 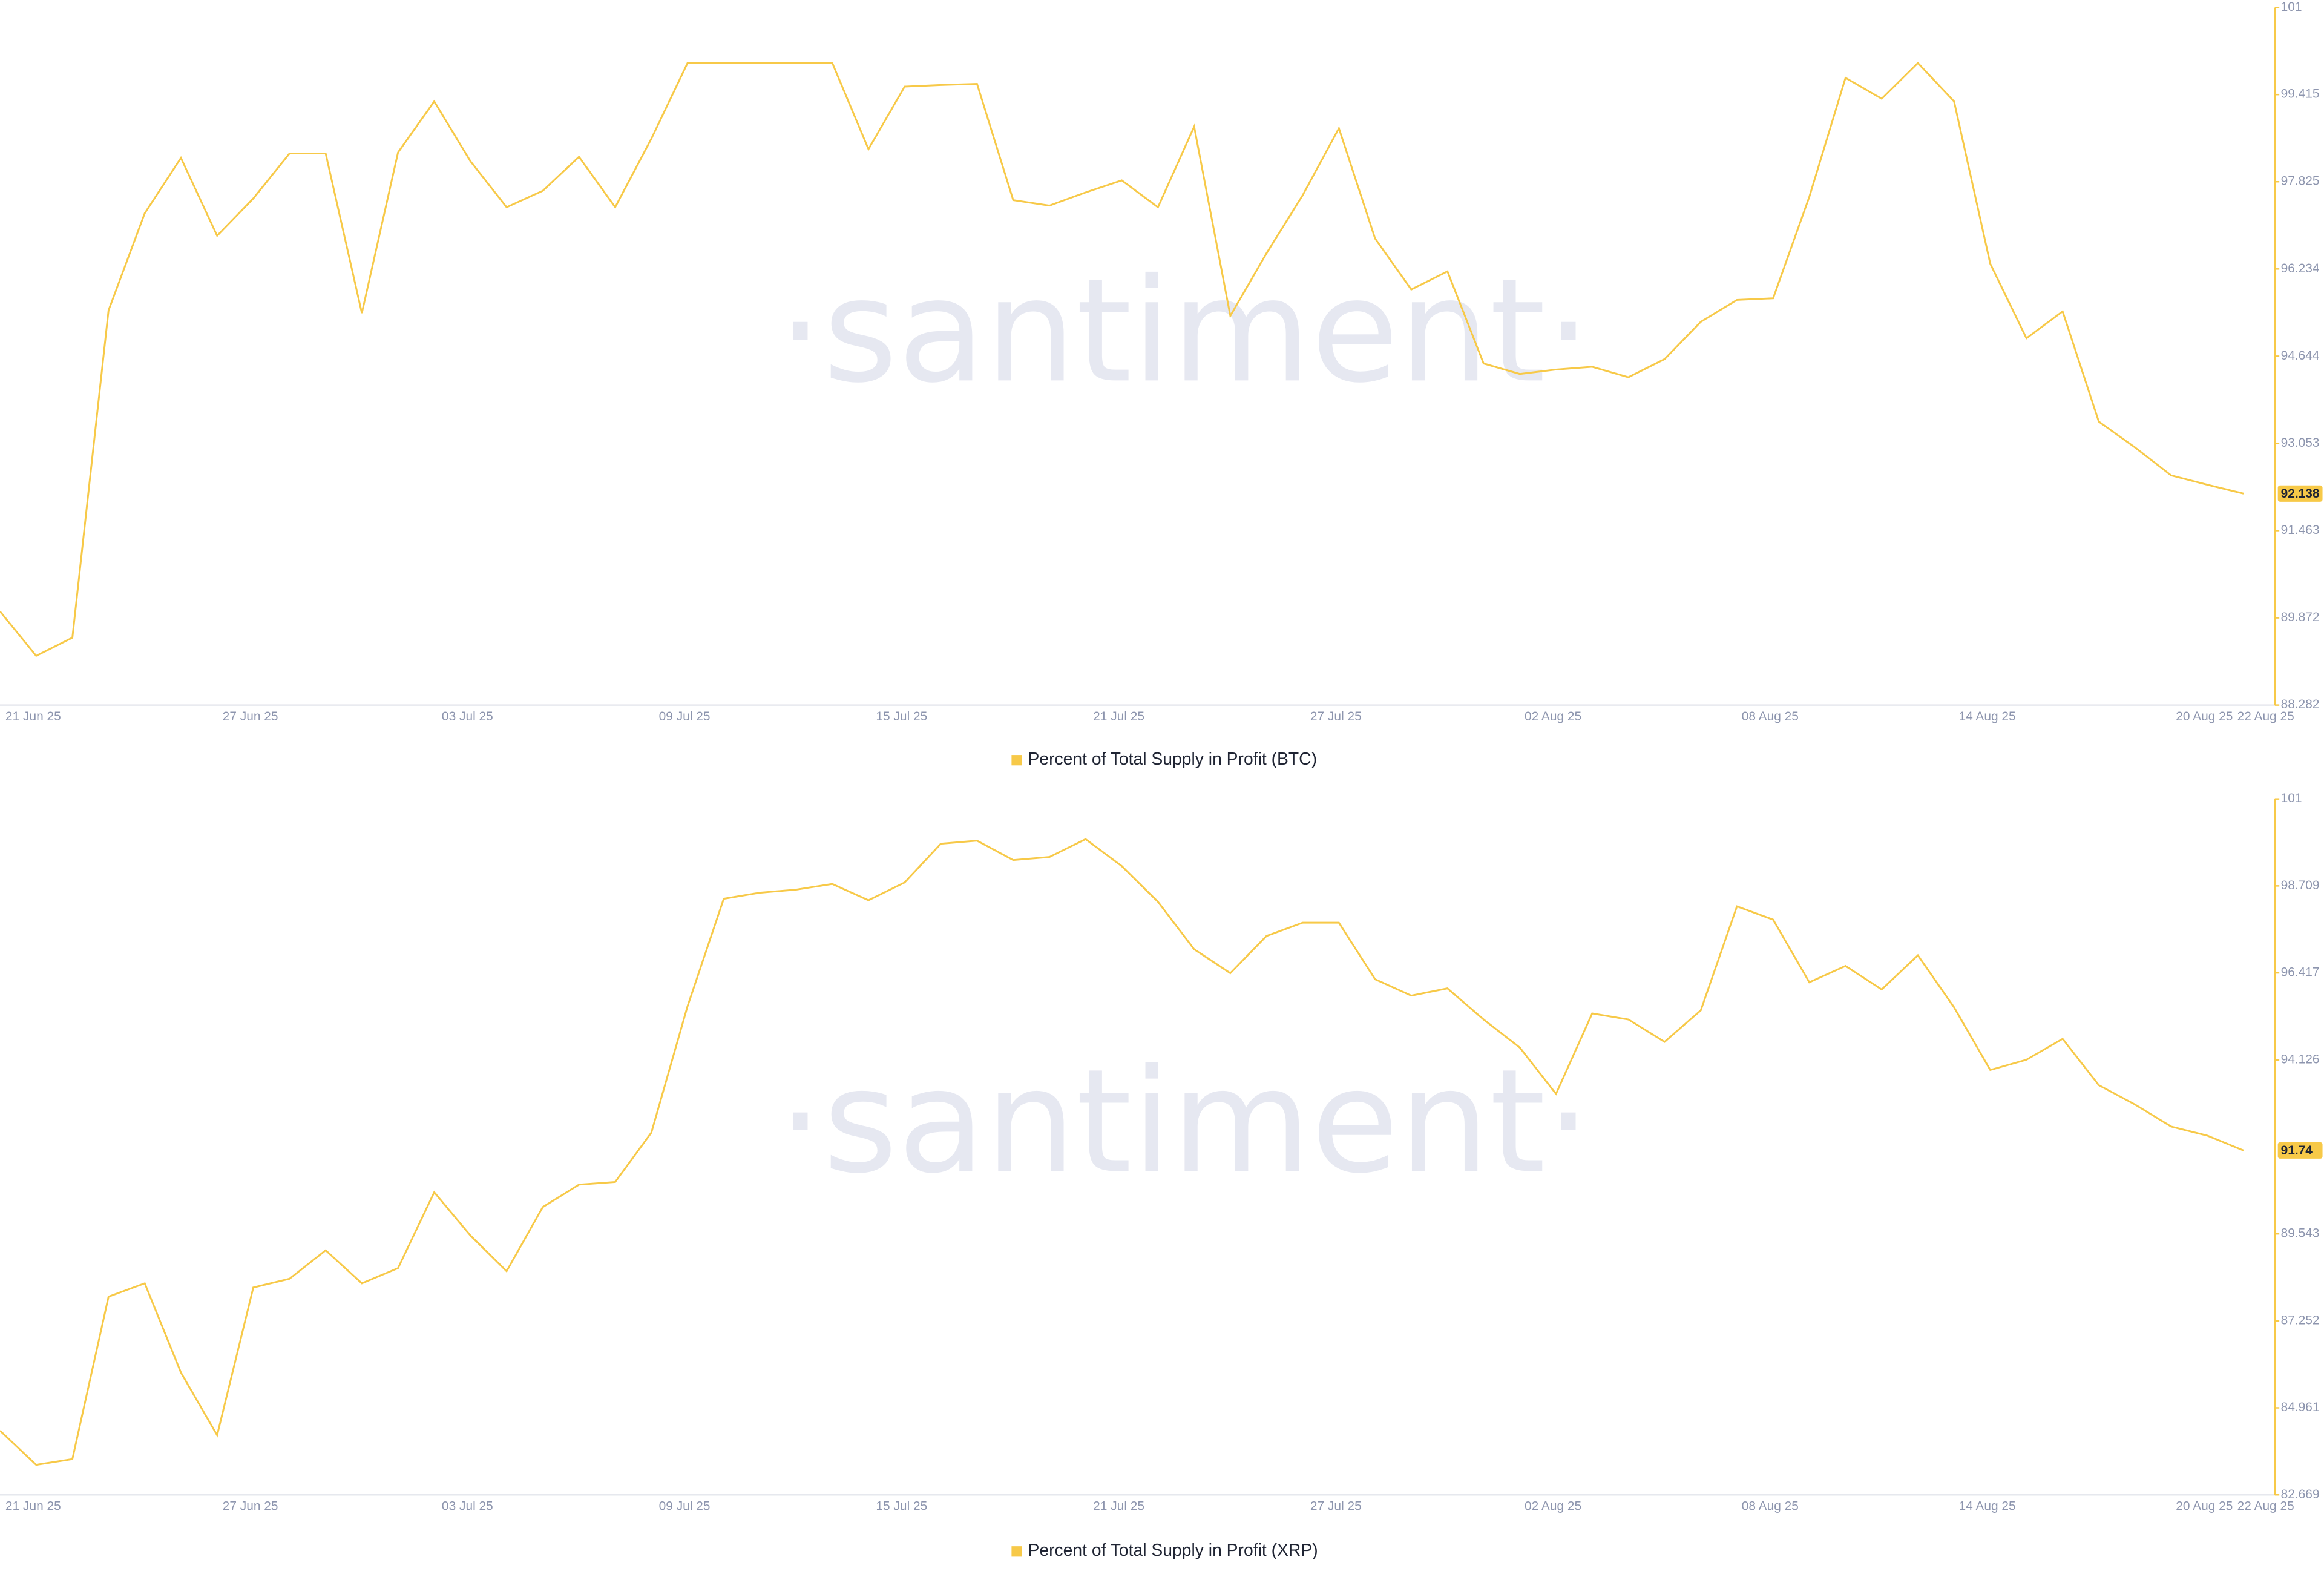 I want to click on y-tick-label: 89.872, so click(x=2300, y=617).